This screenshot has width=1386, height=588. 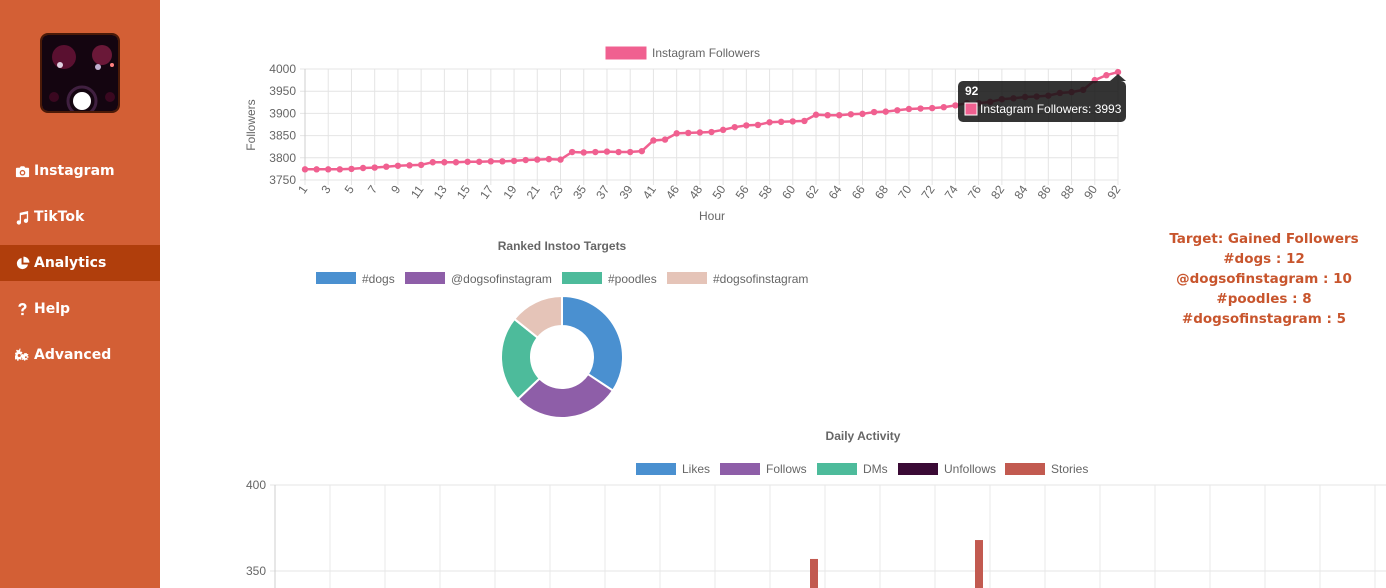 I want to click on pie-chart-icon, so click(x=23, y=262).